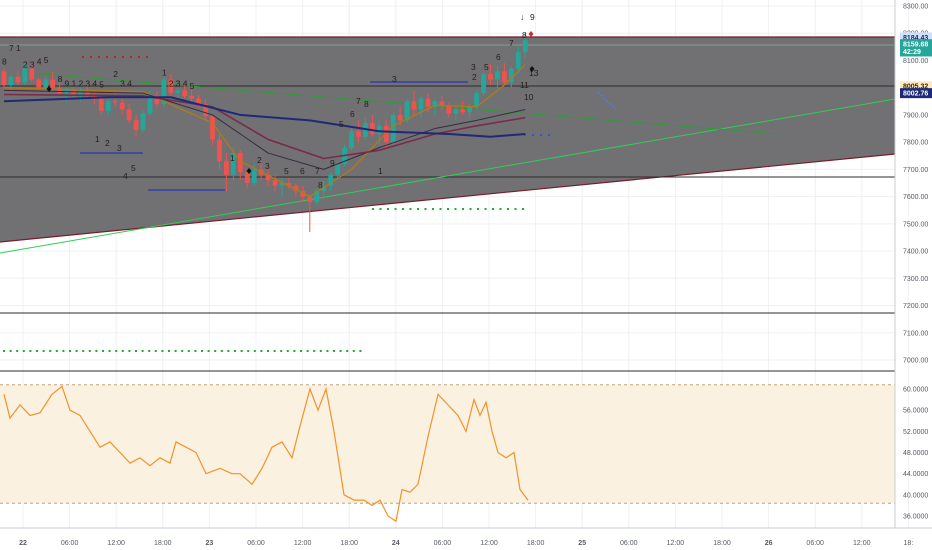  Describe the element at coordinates (912, 52) in the screenshot. I see `price-tag-label: 42:29` at that location.